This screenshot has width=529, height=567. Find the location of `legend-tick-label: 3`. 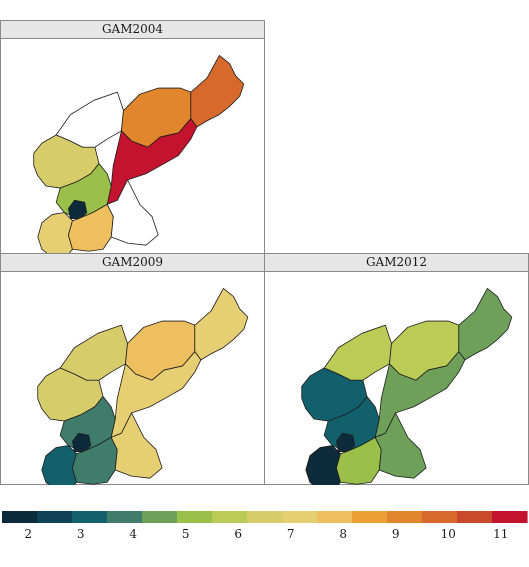

legend-tick-label: 3 is located at coordinates (81, 534).